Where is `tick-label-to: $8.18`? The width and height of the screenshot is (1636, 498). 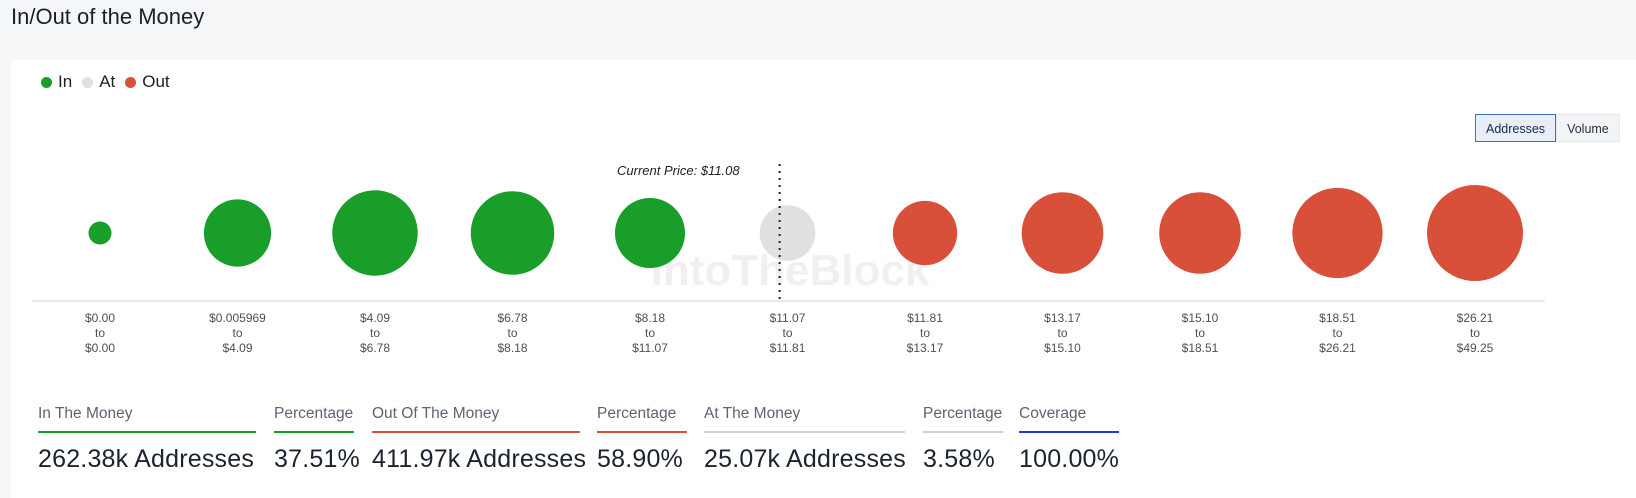
tick-label-to: $8.18 is located at coordinates (512, 348).